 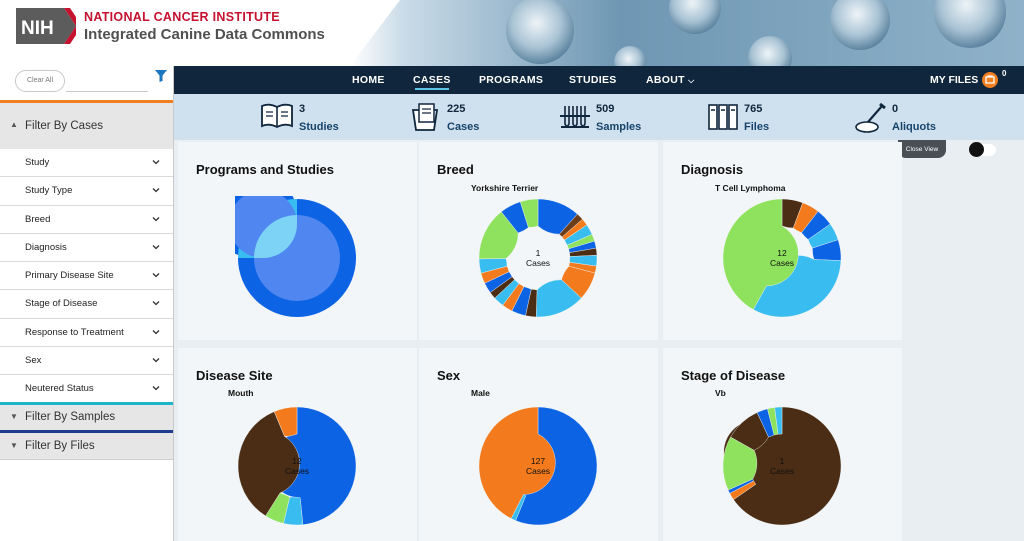 I want to click on site-title: Integrated Canine Data Commons, so click(x=204, y=34).